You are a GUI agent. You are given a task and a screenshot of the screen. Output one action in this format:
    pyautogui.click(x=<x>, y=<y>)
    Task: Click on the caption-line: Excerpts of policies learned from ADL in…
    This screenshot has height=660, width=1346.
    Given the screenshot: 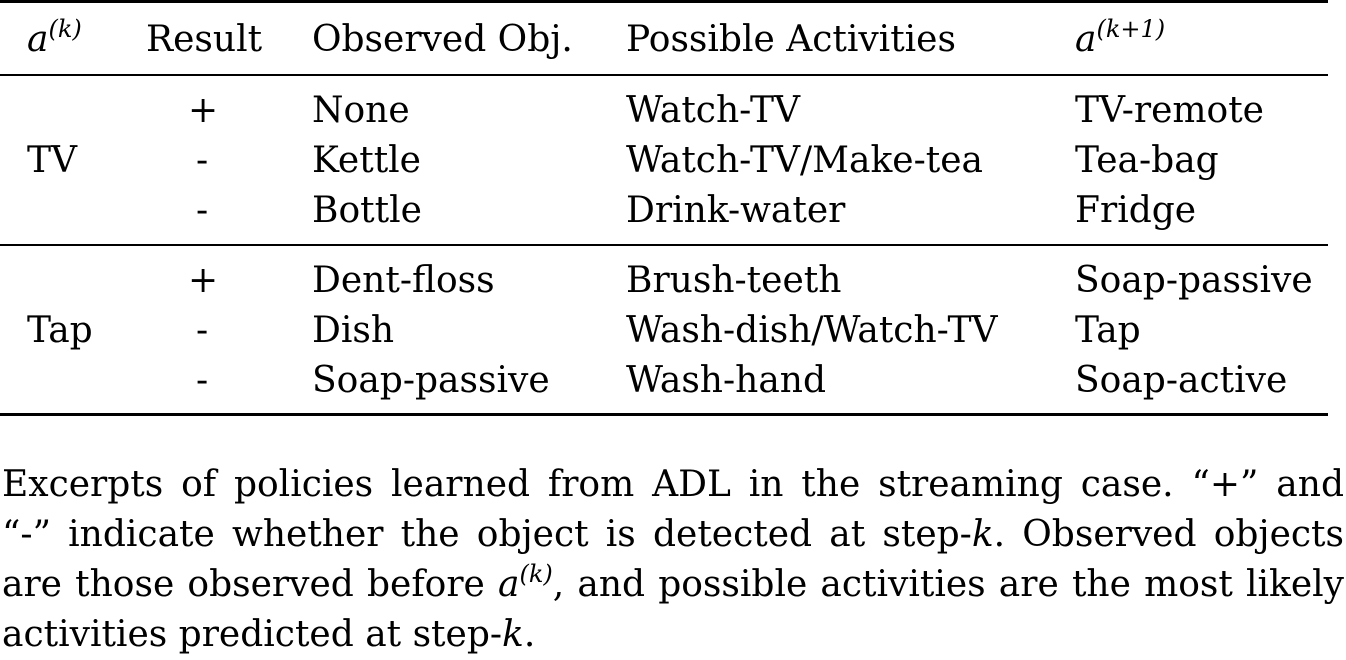 What is the action you would take?
    pyautogui.click(x=673, y=484)
    